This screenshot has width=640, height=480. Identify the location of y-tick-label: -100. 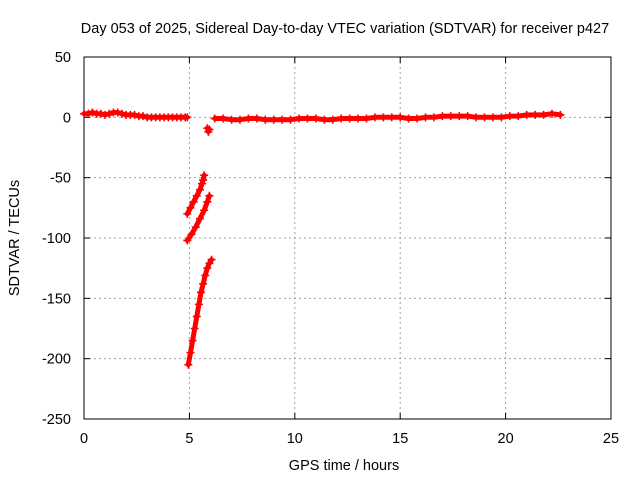
(56, 239).